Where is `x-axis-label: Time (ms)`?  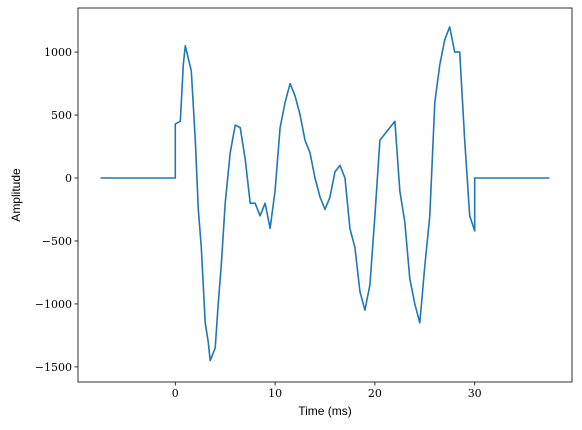 x-axis-label: Time (ms) is located at coordinates (325, 411).